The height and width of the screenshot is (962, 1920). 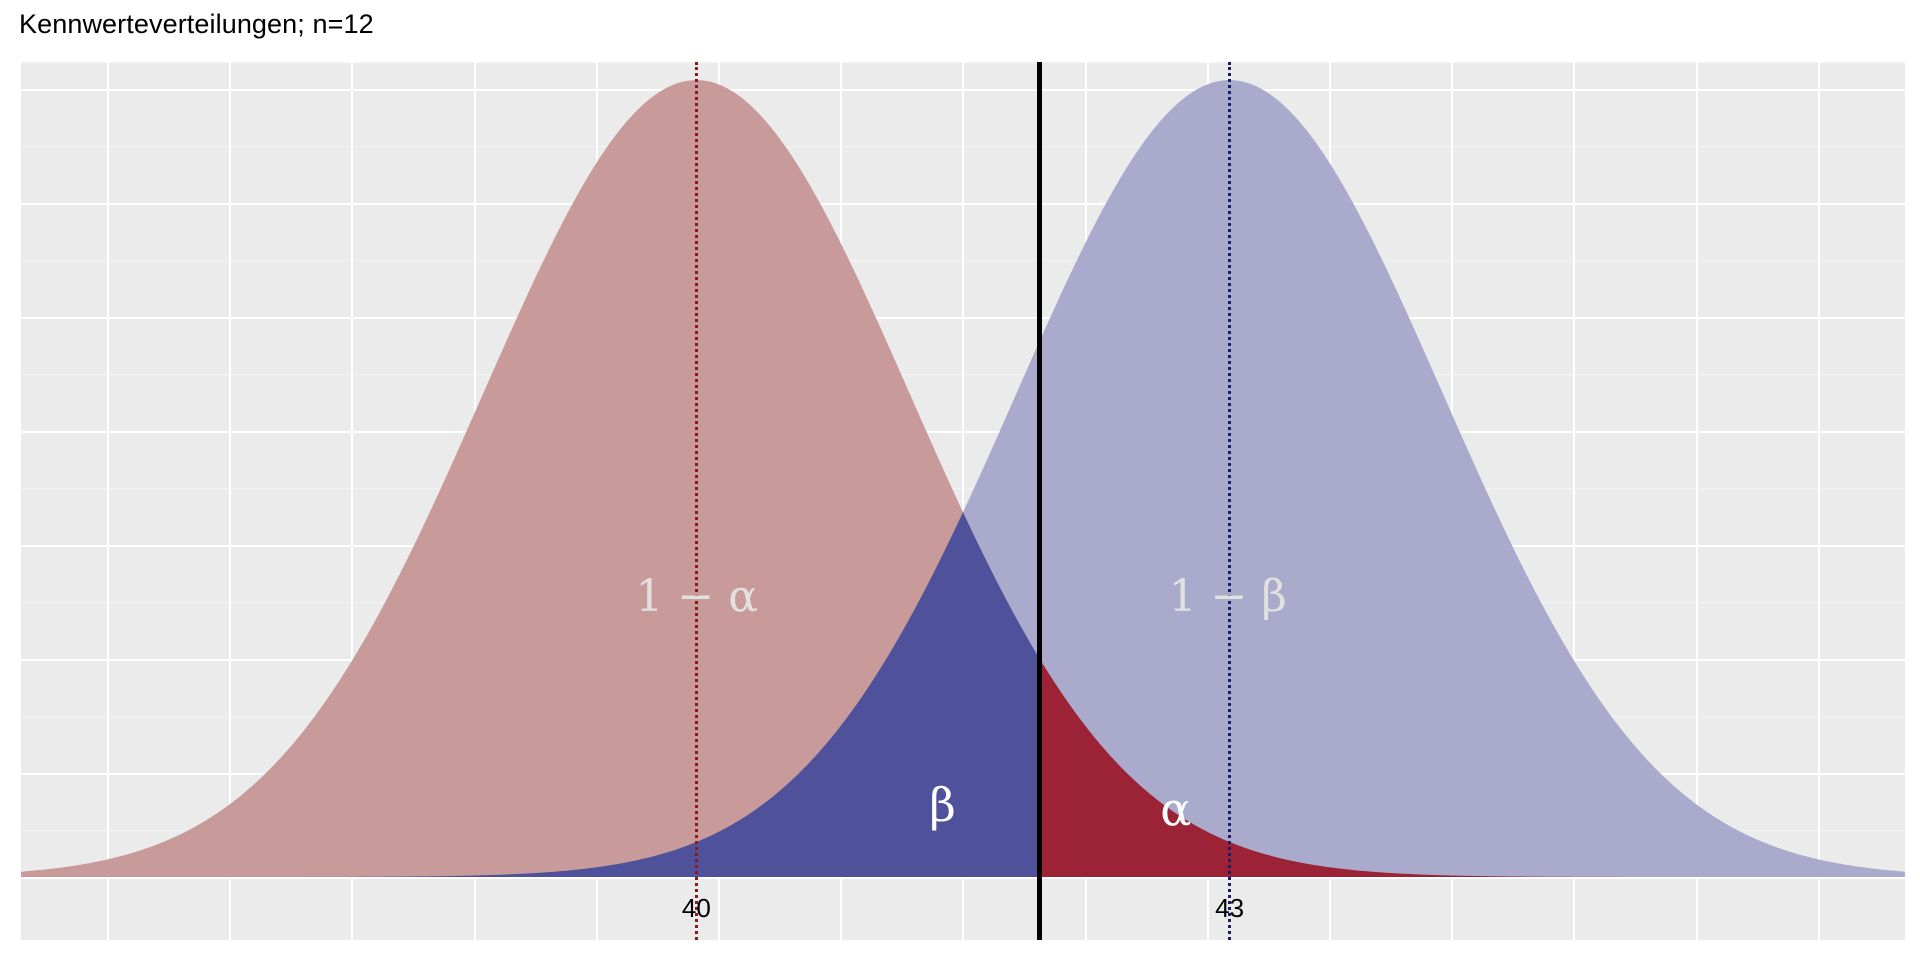 I want to click on page-title: Kennwerteverteilungen; n=12, so click(x=196, y=24).